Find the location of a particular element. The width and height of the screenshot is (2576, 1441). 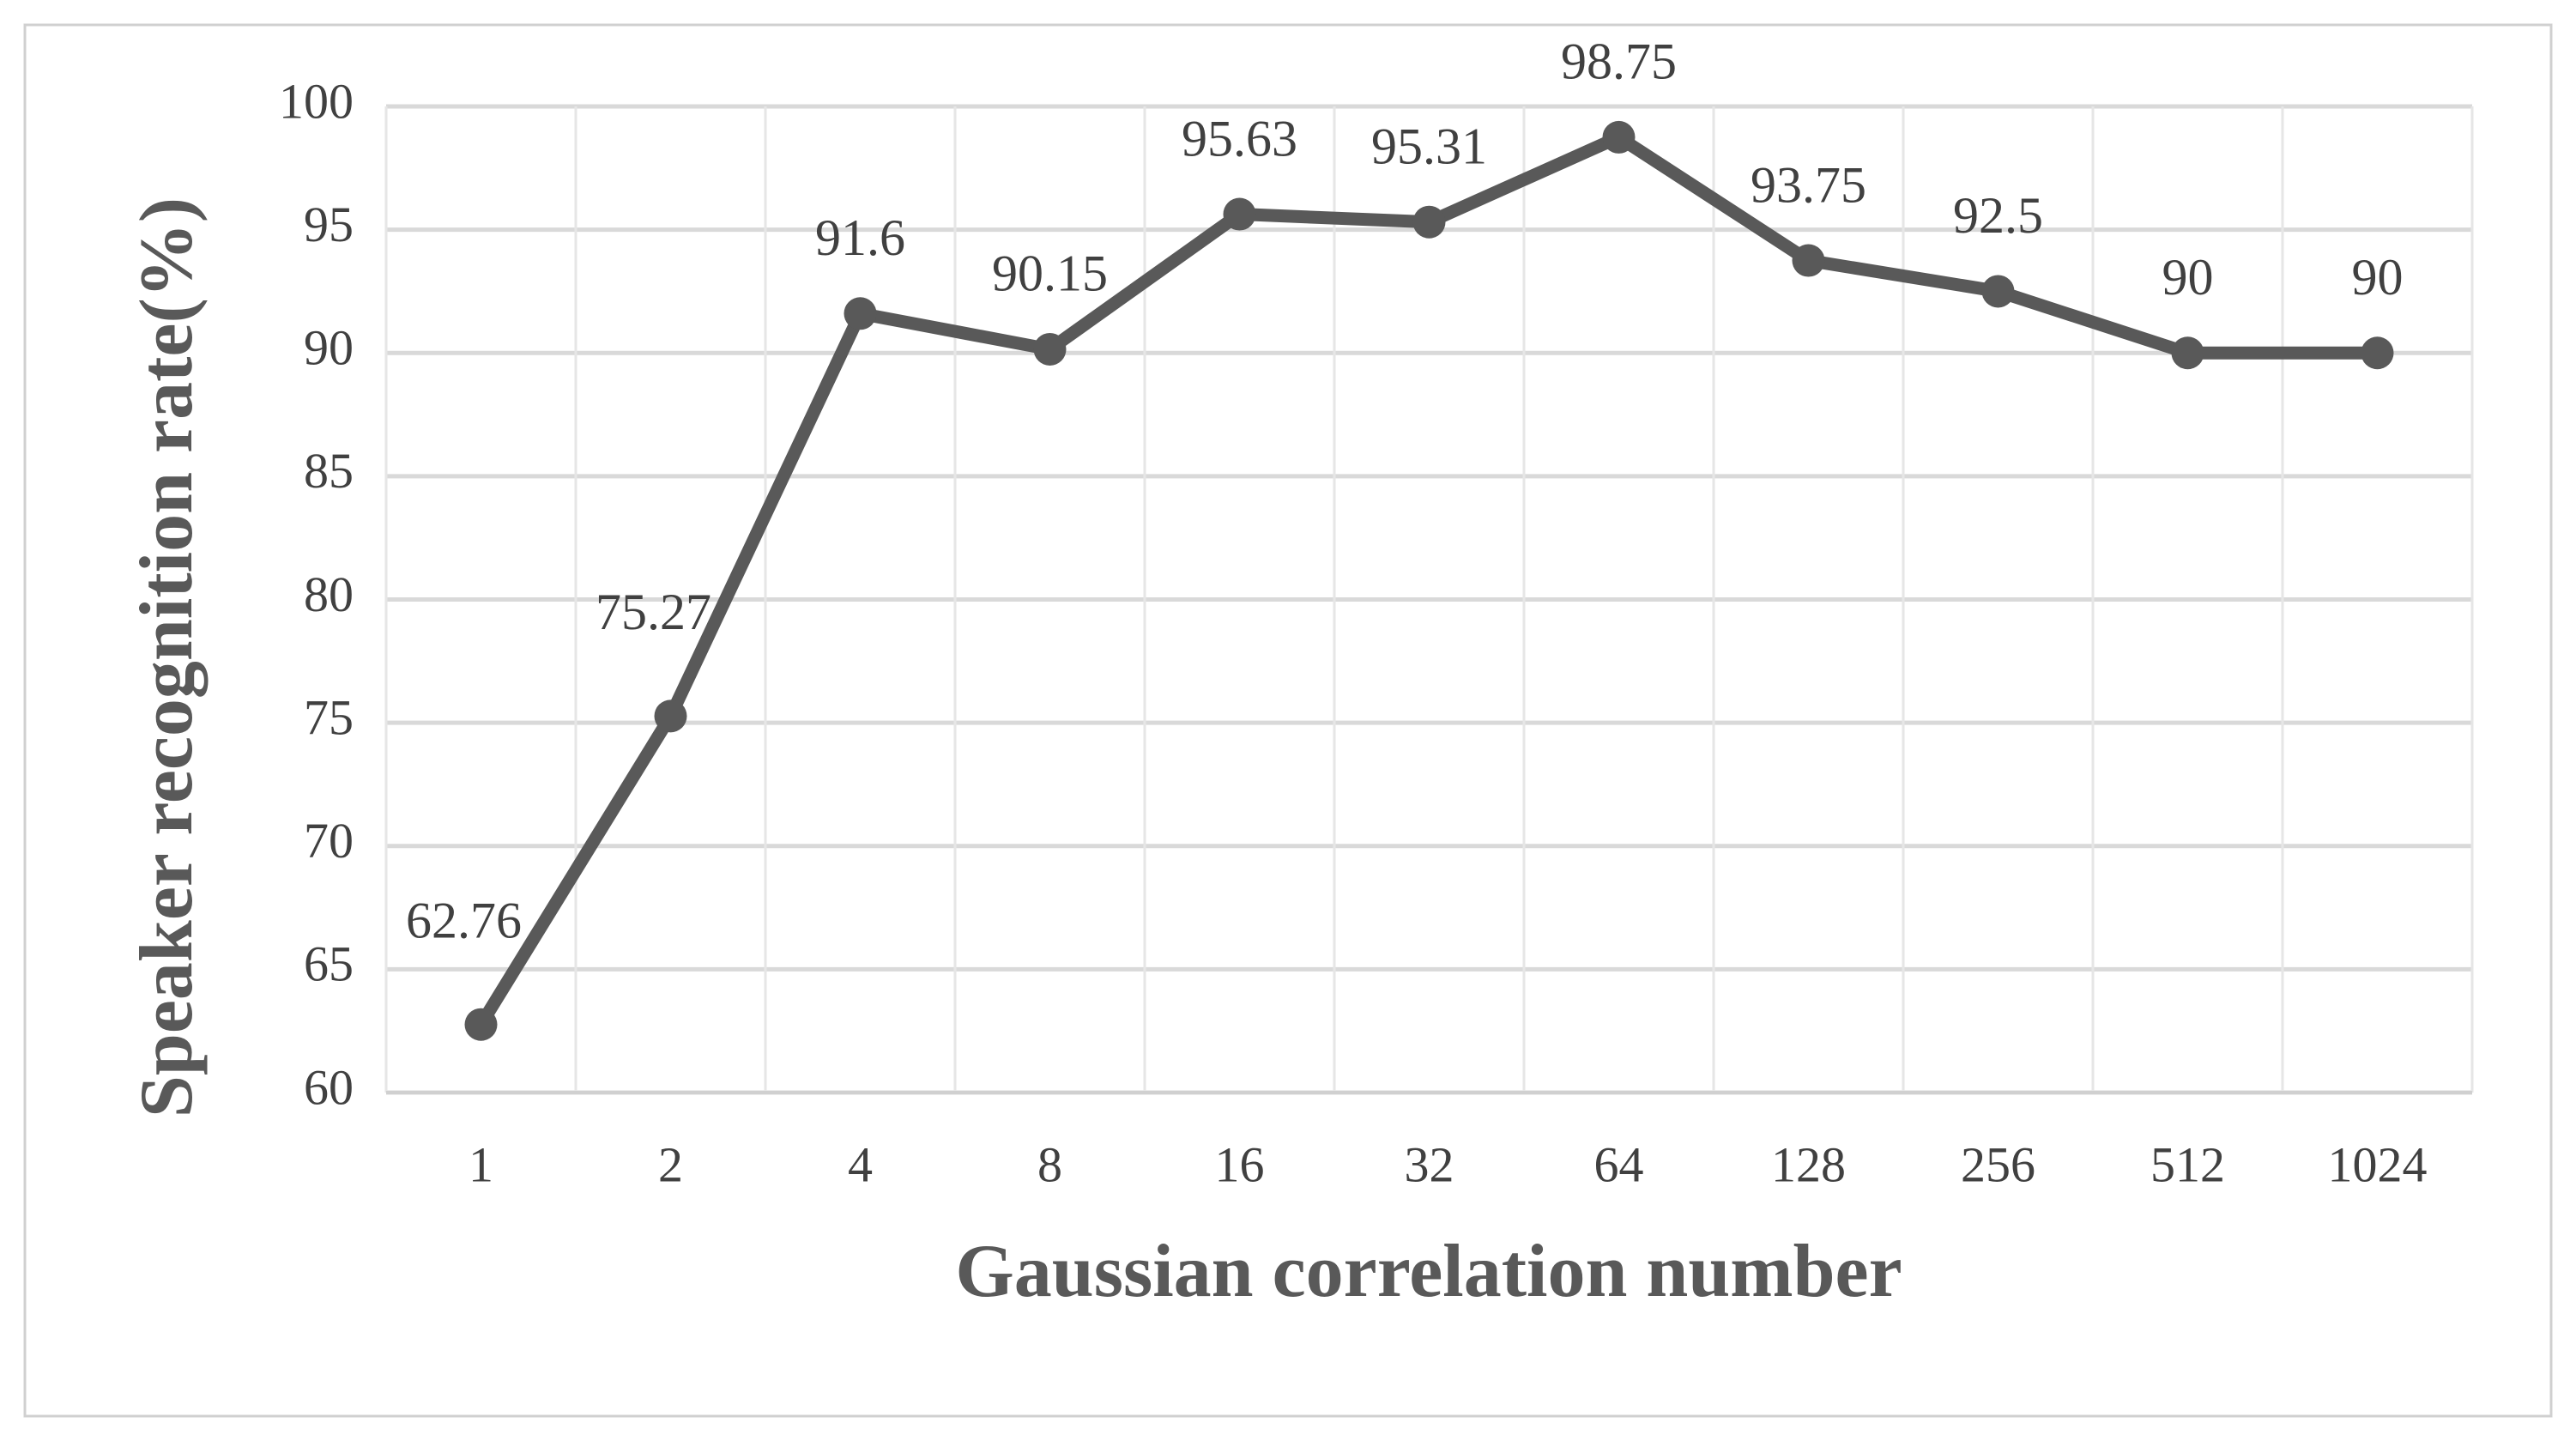

x-tick-label: 256 is located at coordinates (1998, 1164).